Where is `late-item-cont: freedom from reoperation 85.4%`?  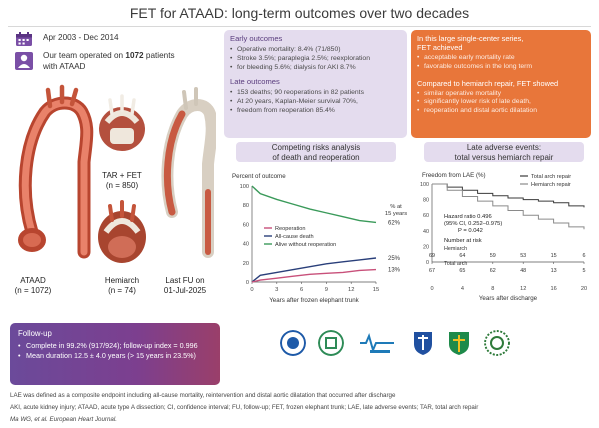 late-item-cont: freedom from reoperation 85.4% is located at coordinates (315, 111).